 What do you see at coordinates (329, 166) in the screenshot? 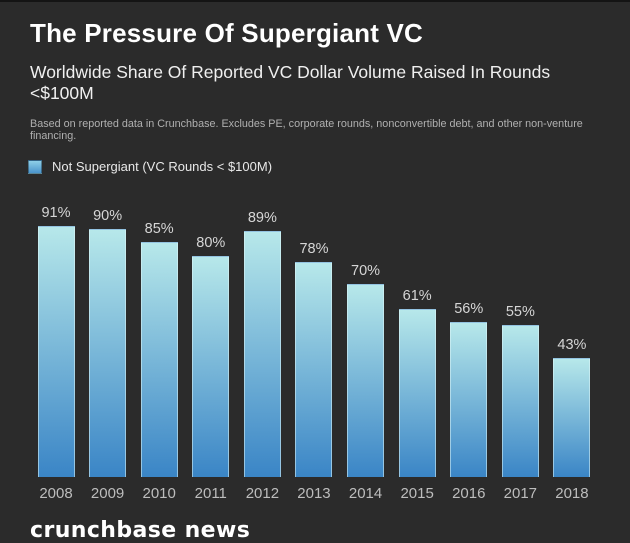
I see `chart-legend: Not Supergiant (VC Rounds < $100M)` at bounding box center [329, 166].